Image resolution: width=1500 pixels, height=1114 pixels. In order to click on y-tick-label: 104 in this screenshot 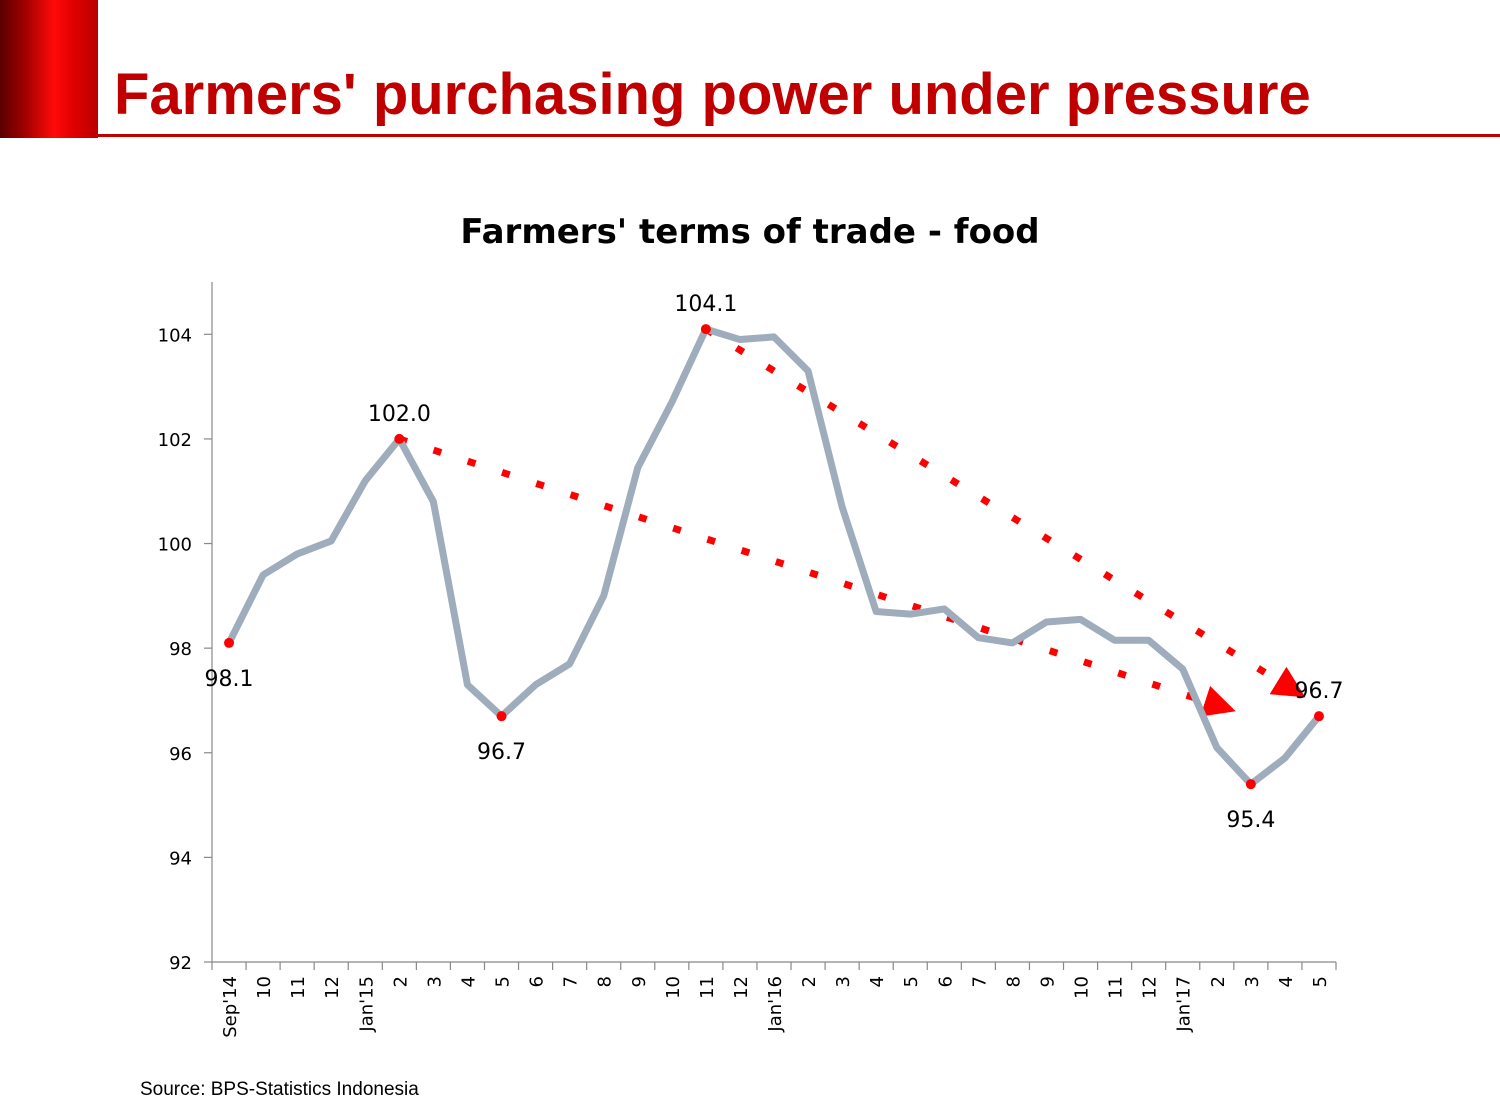, I will do `click(175, 335)`.